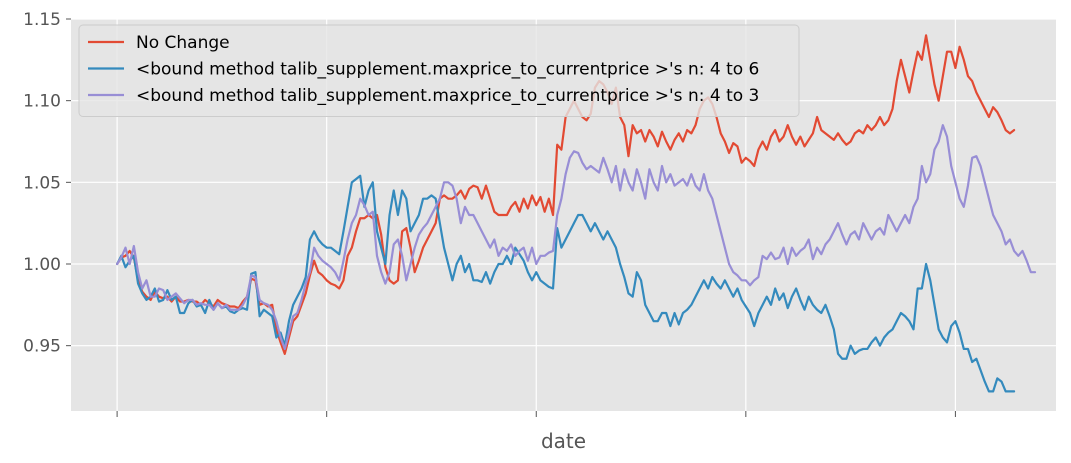 This screenshot has height=463, width=1071. Describe the element at coordinates (42, 265) in the screenshot. I see `y-tick-label: 1.00` at that location.